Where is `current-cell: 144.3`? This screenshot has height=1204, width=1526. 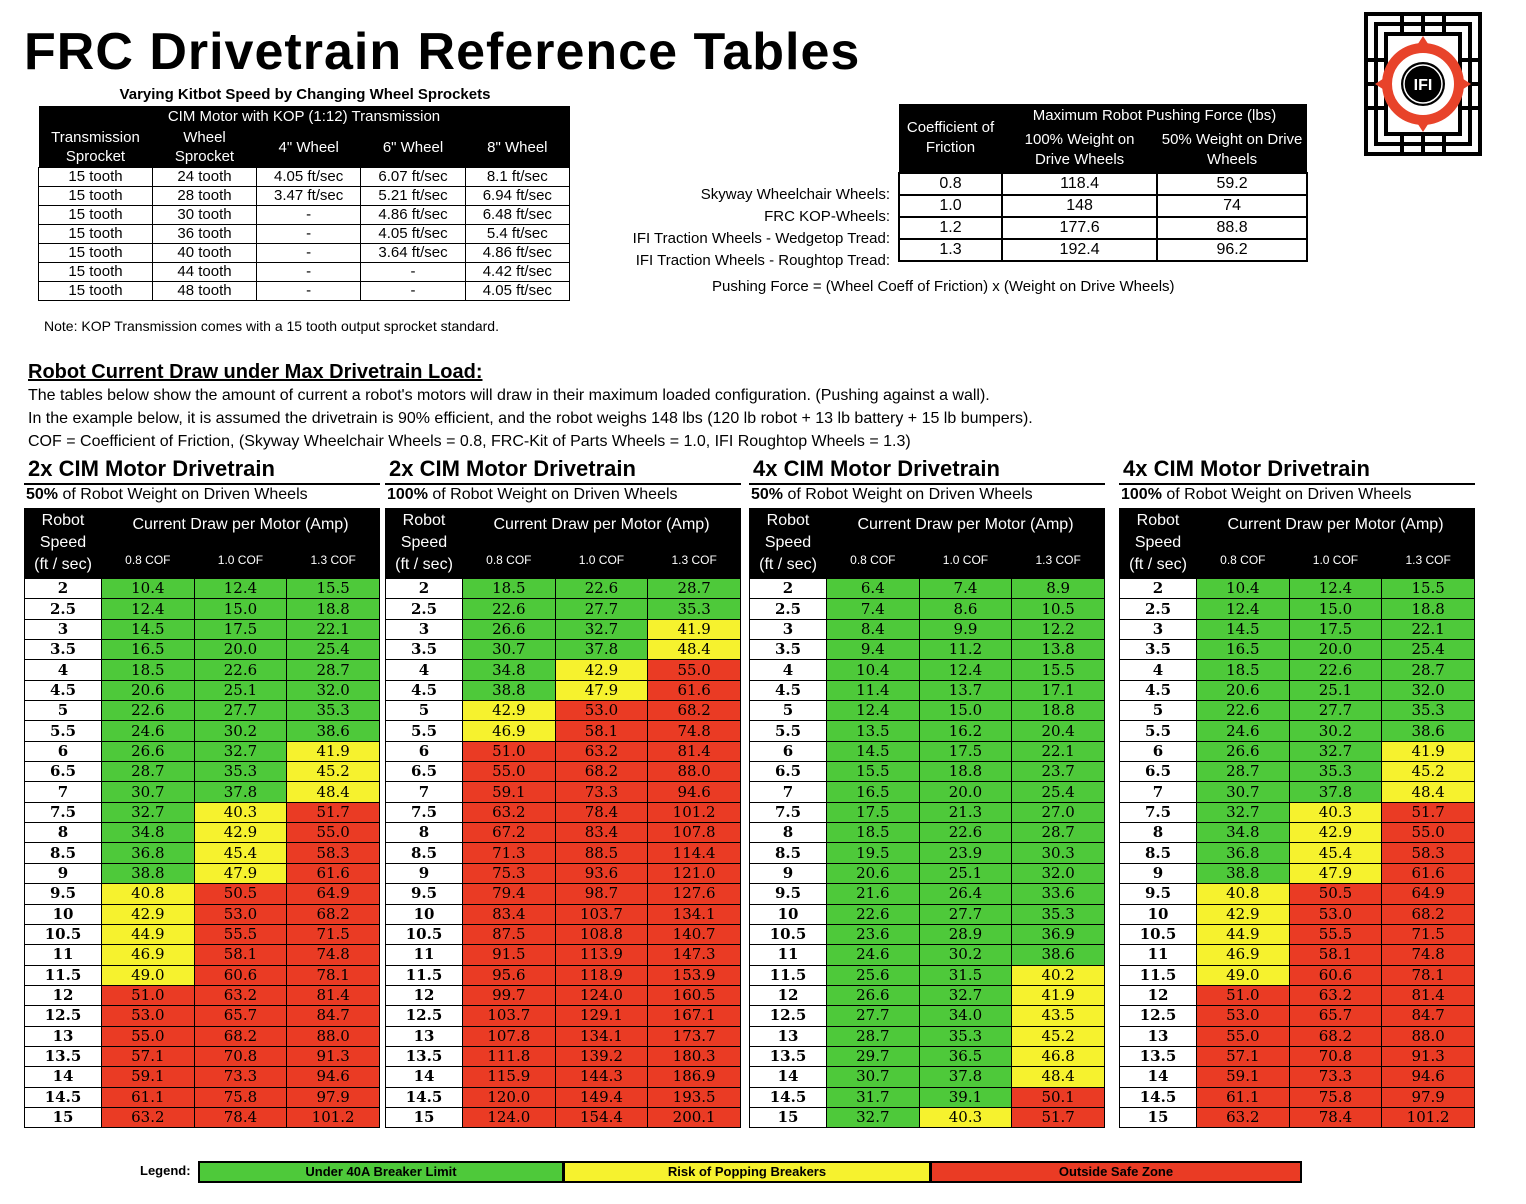 current-cell: 144.3 is located at coordinates (601, 1077).